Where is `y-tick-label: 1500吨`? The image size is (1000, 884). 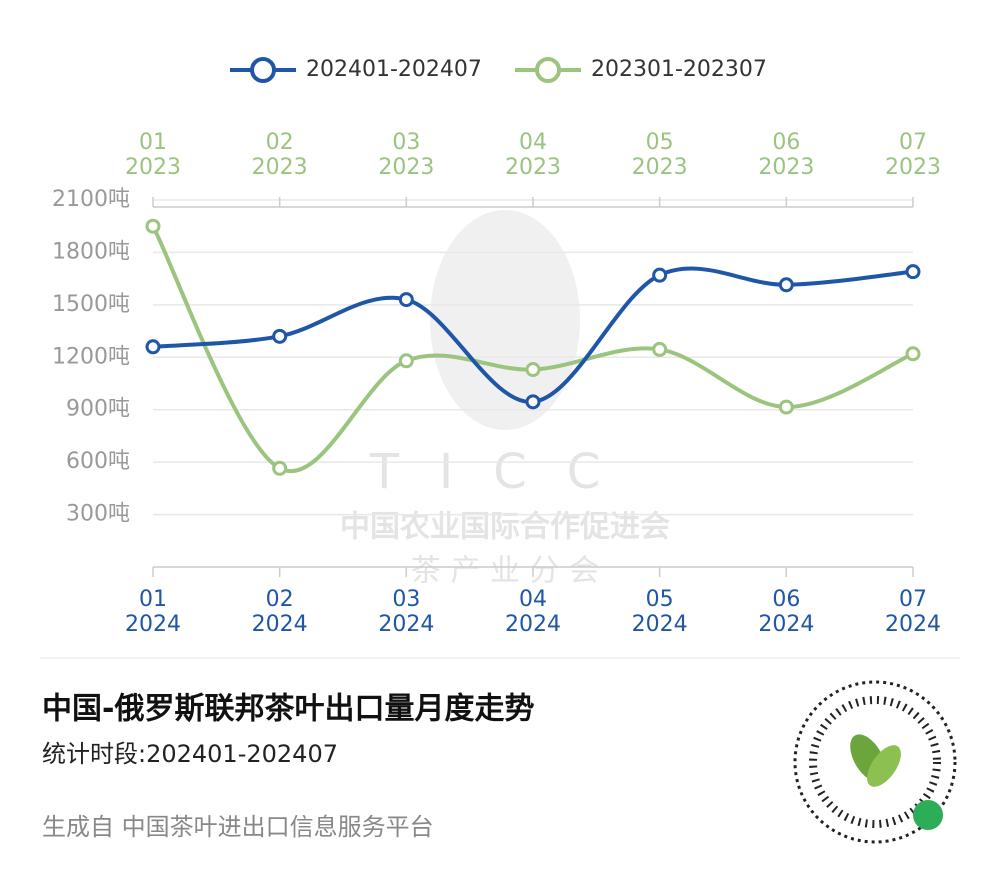
y-tick-label: 1500吨 is located at coordinates (91, 304).